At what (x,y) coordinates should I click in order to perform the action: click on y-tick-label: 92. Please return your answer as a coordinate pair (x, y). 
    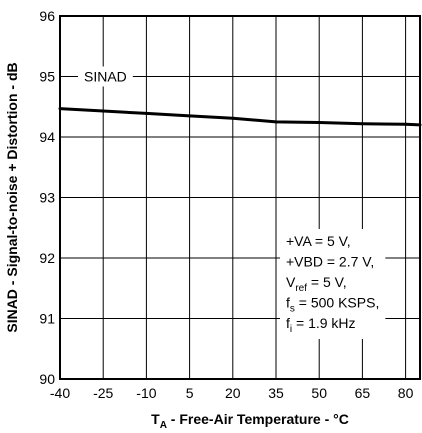
    Looking at the image, I should click on (47, 258).